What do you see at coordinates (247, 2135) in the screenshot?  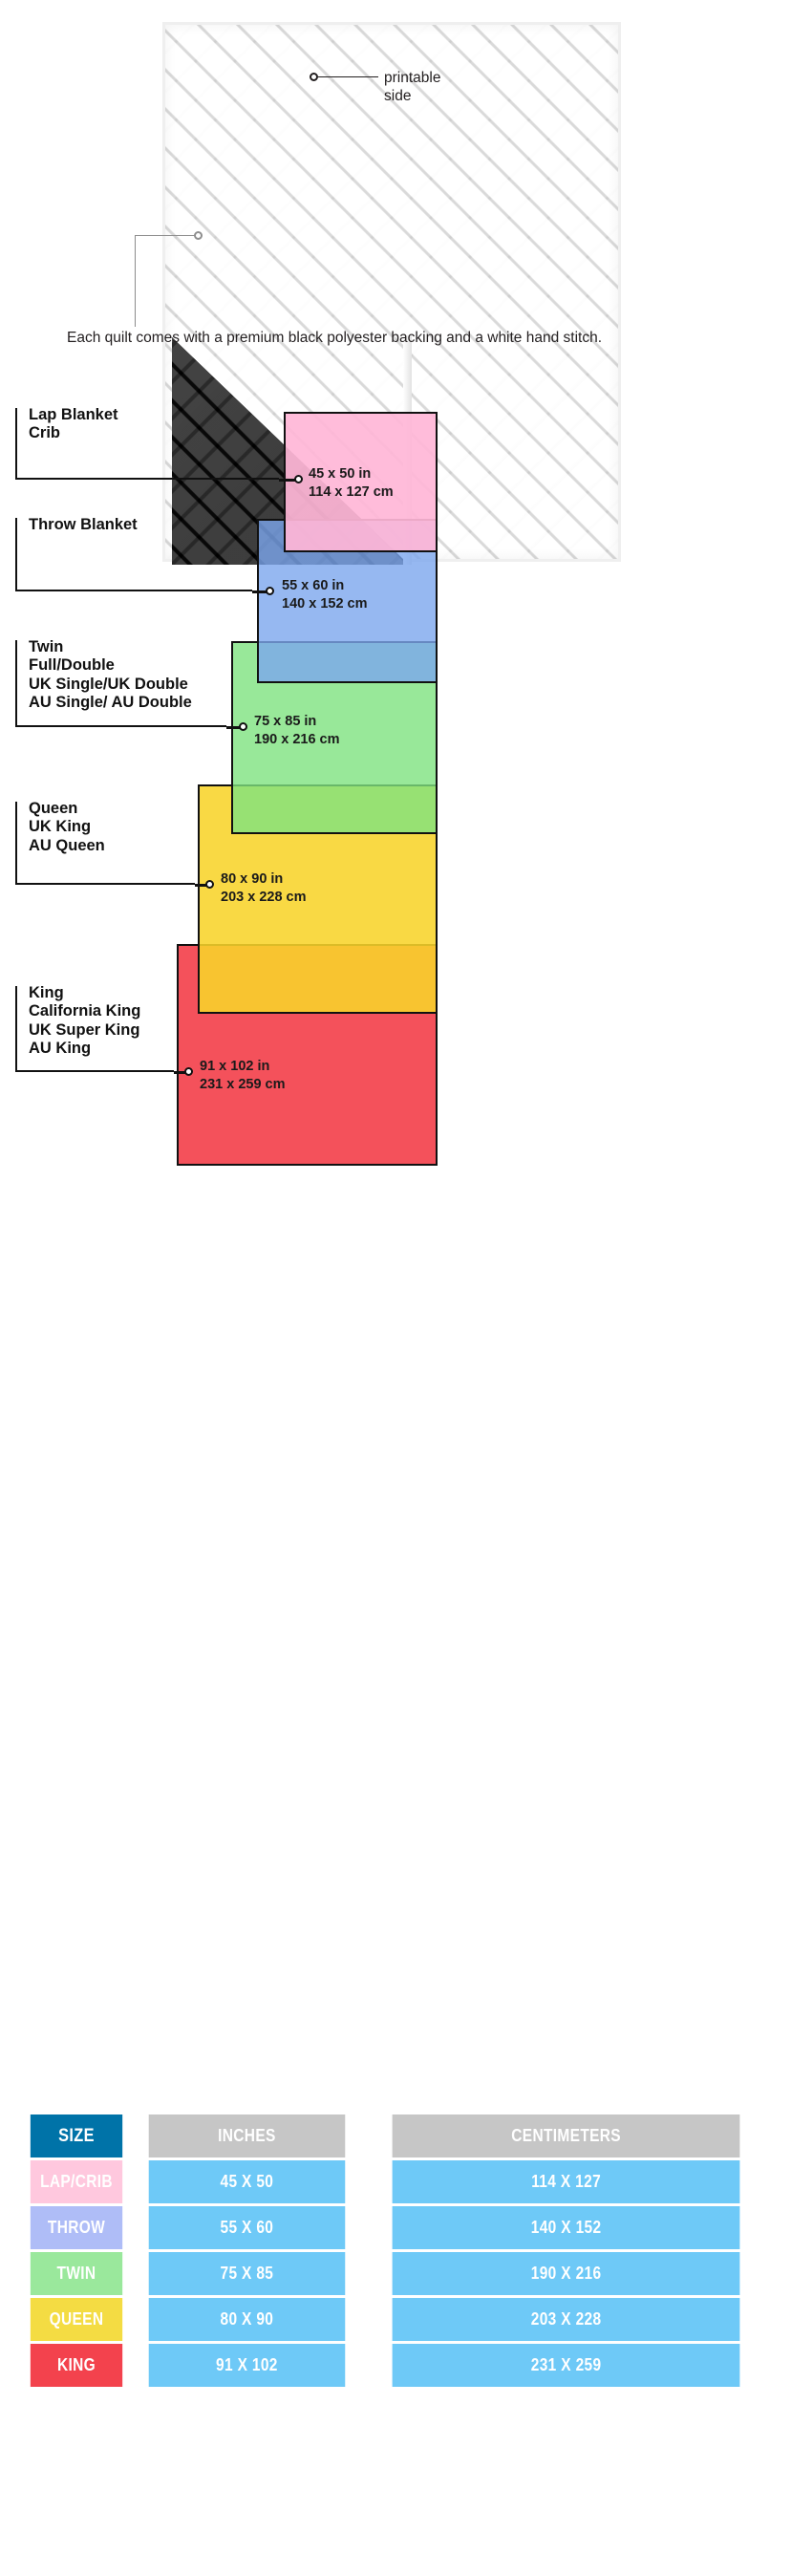 I see `table-header-inches: INCHES` at bounding box center [247, 2135].